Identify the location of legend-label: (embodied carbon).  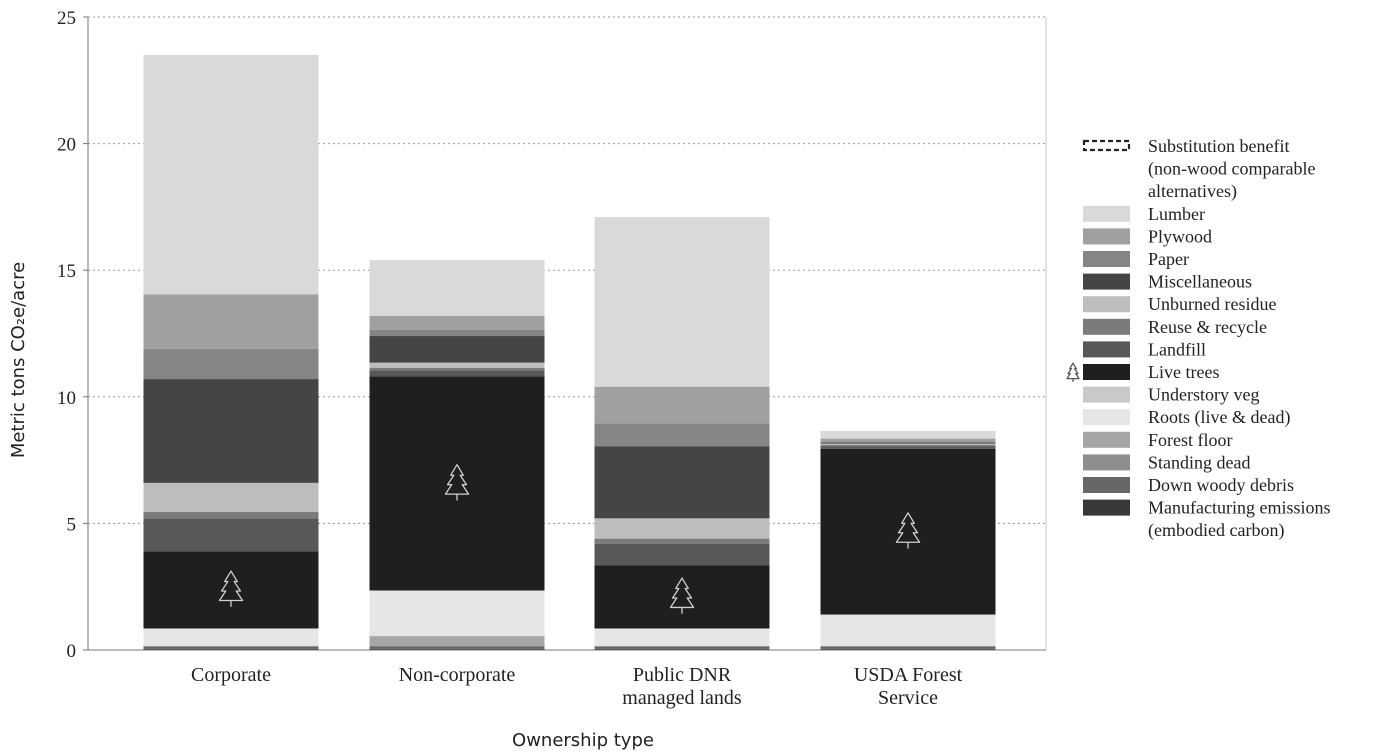
(1216, 530).